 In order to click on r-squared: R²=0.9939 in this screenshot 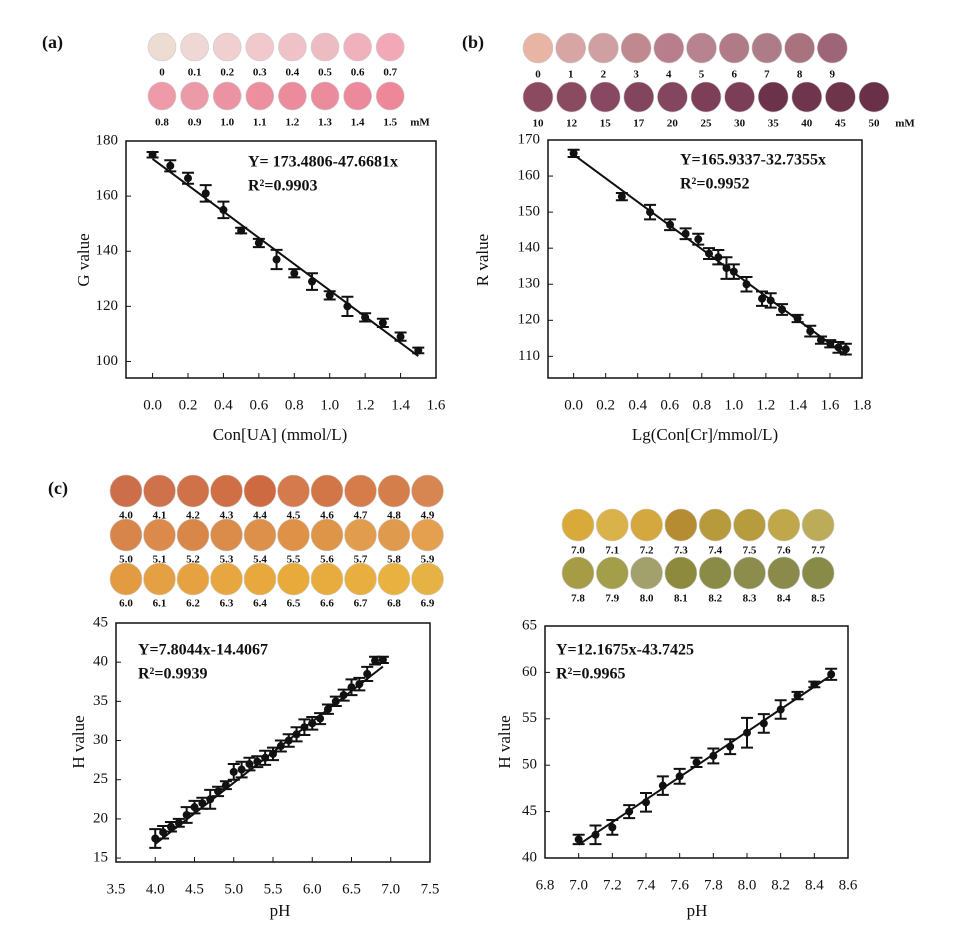, I will do `click(172, 674)`.